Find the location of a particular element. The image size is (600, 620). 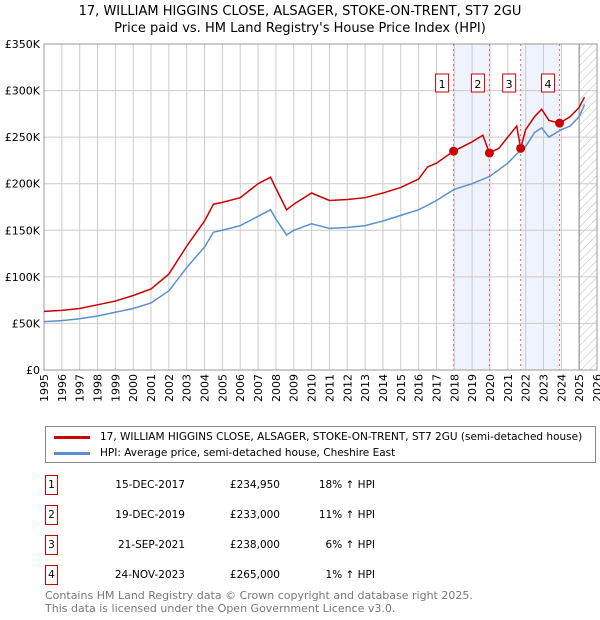

sale-label: 3 is located at coordinates (509, 84).